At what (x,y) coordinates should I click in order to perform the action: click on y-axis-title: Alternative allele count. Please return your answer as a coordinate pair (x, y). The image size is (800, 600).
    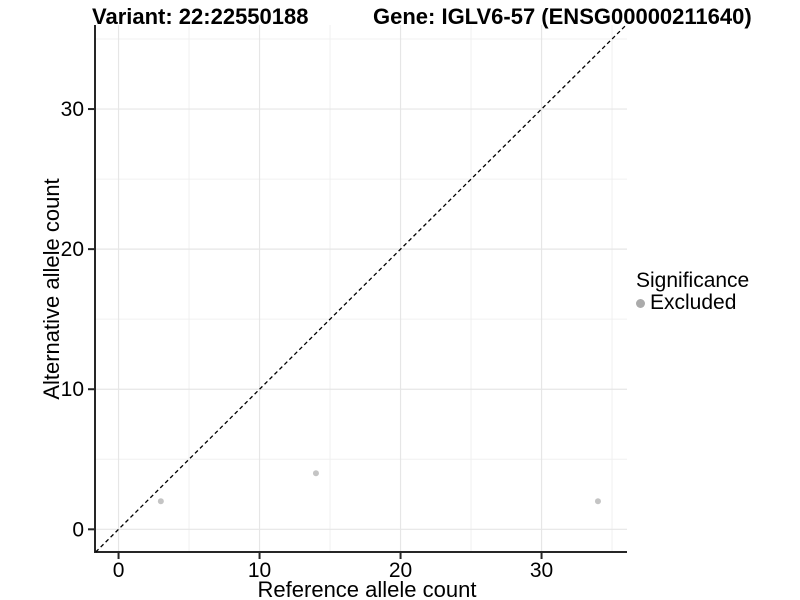
    Looking at the image, I should click on (51, 289).